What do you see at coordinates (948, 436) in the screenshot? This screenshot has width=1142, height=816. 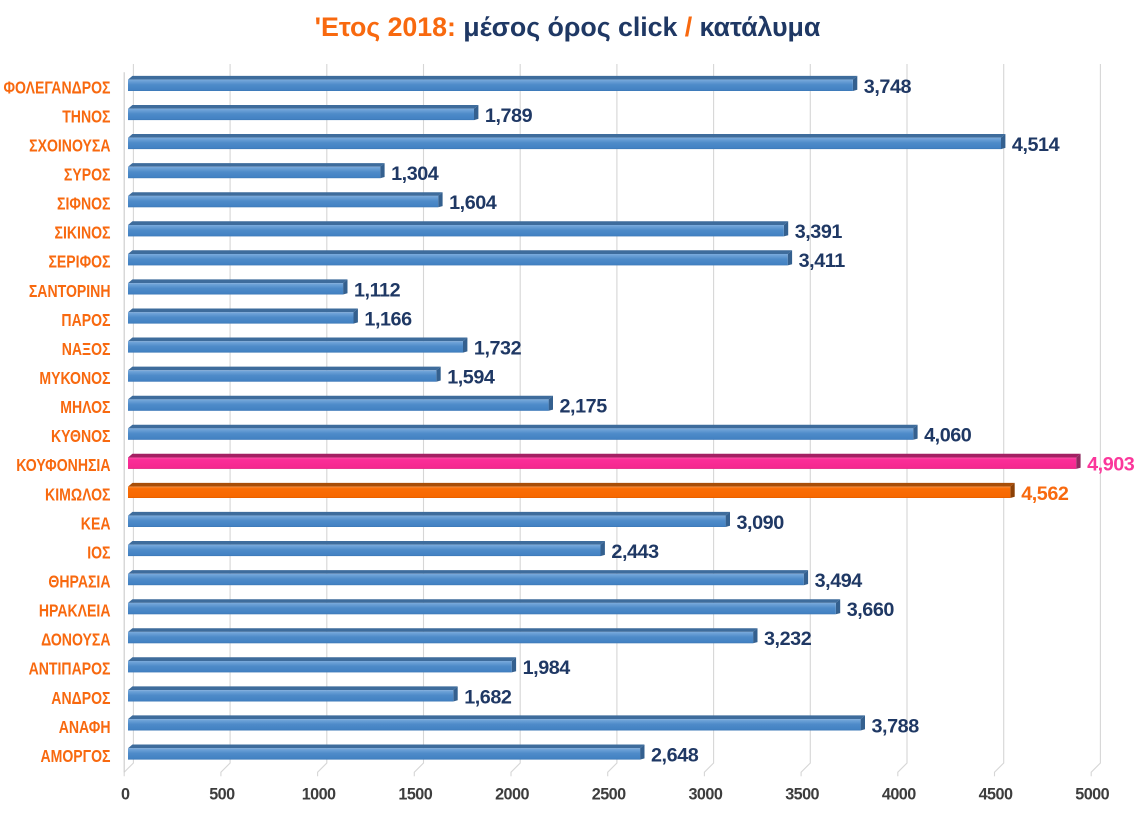 I see `svg-text: 4,060` at bounding box center [948, 436].